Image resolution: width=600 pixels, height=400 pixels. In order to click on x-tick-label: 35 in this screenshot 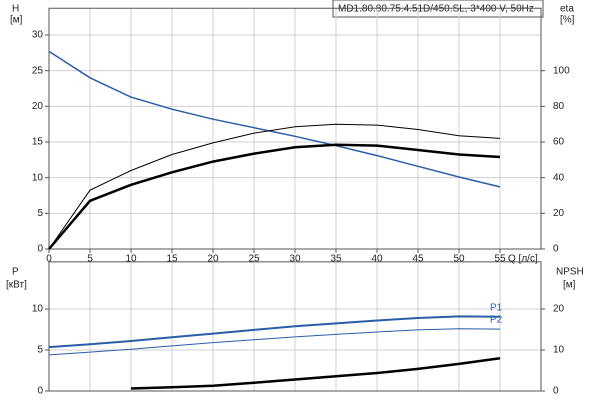, I will do `click(336, 259)`.